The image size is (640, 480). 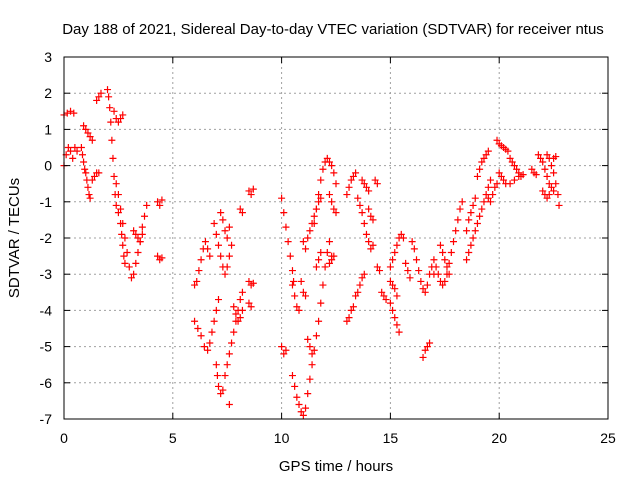 What do you see at coordinates (46, 383) in the screenshot?
I see `y-tick-label: -6` at bounding box center [46, 383].